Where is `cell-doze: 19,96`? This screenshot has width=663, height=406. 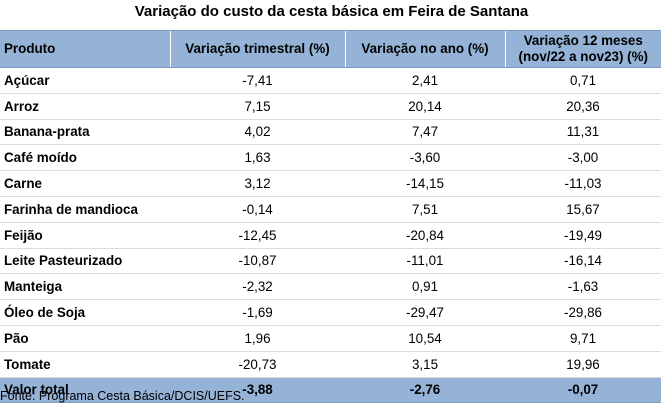
cell-doze: 19,96 is located at coordinates (583, 364).